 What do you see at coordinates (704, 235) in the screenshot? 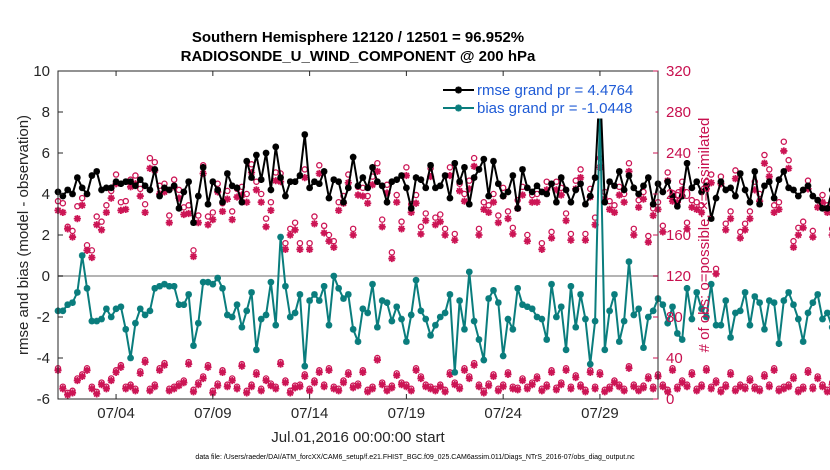
I see `y-axis-label-right: # of obs: o=possible; ×=assimilated` at bounding box center [704, 235].